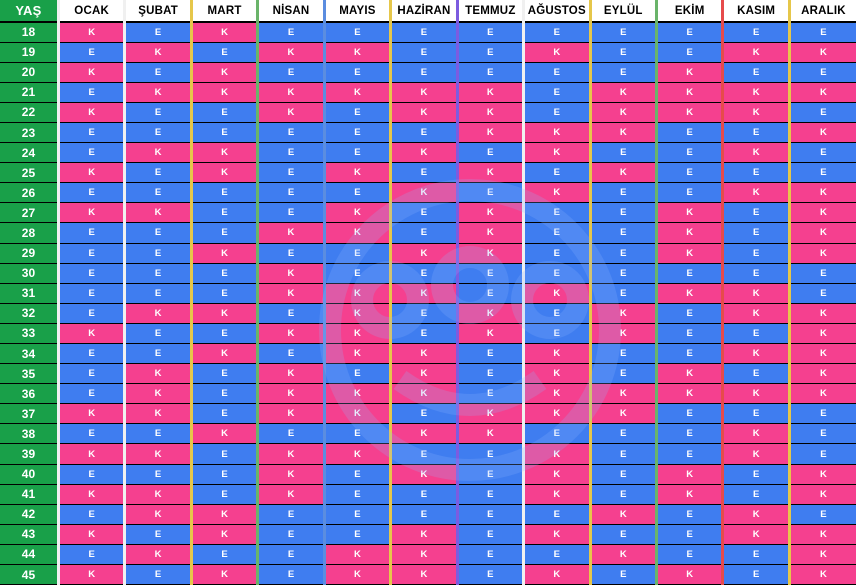 The height and width of the screenshot is (585, 856). I want to click on age-cell: 42, so click(29, 514).